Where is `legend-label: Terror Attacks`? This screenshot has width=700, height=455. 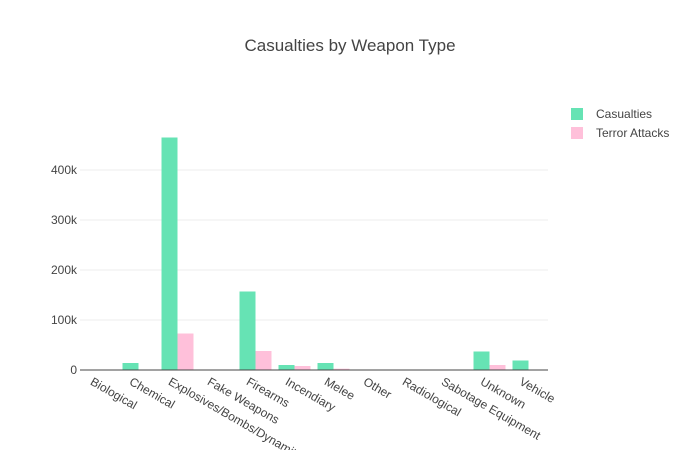
legend-label: Terror Attacks is located at coordinates (632, 133).